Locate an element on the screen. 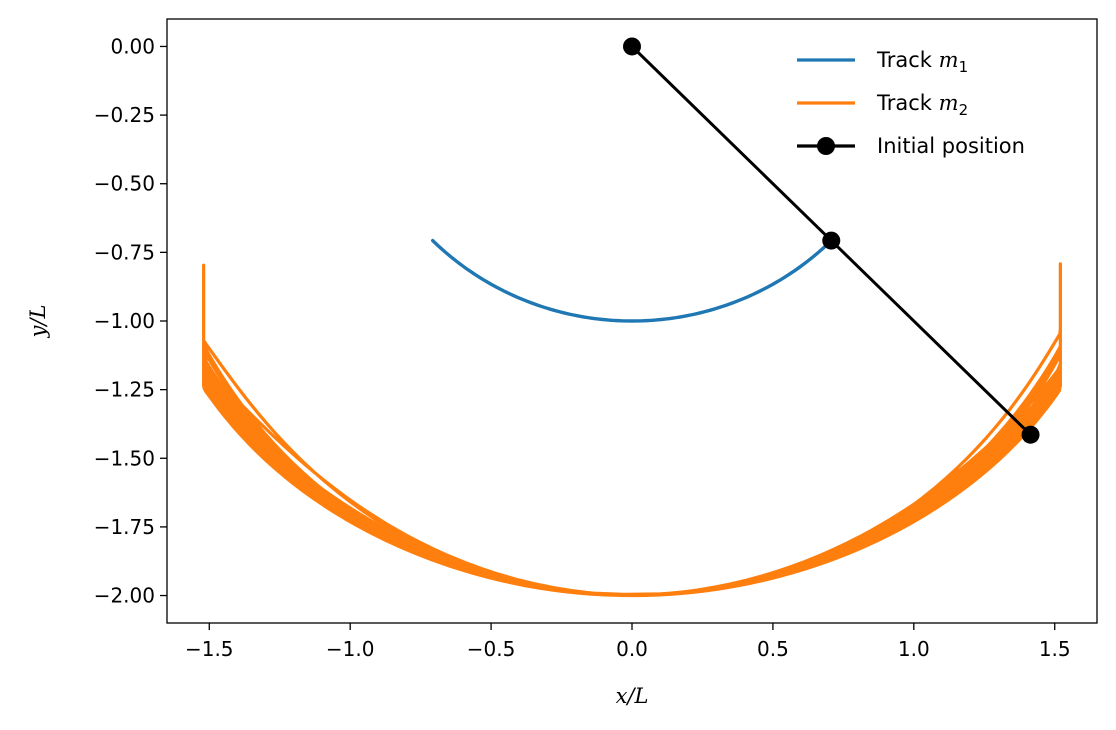 The image size is (1116, 730). y-tick-label: −1.00 is located at coordinates (124, 321).